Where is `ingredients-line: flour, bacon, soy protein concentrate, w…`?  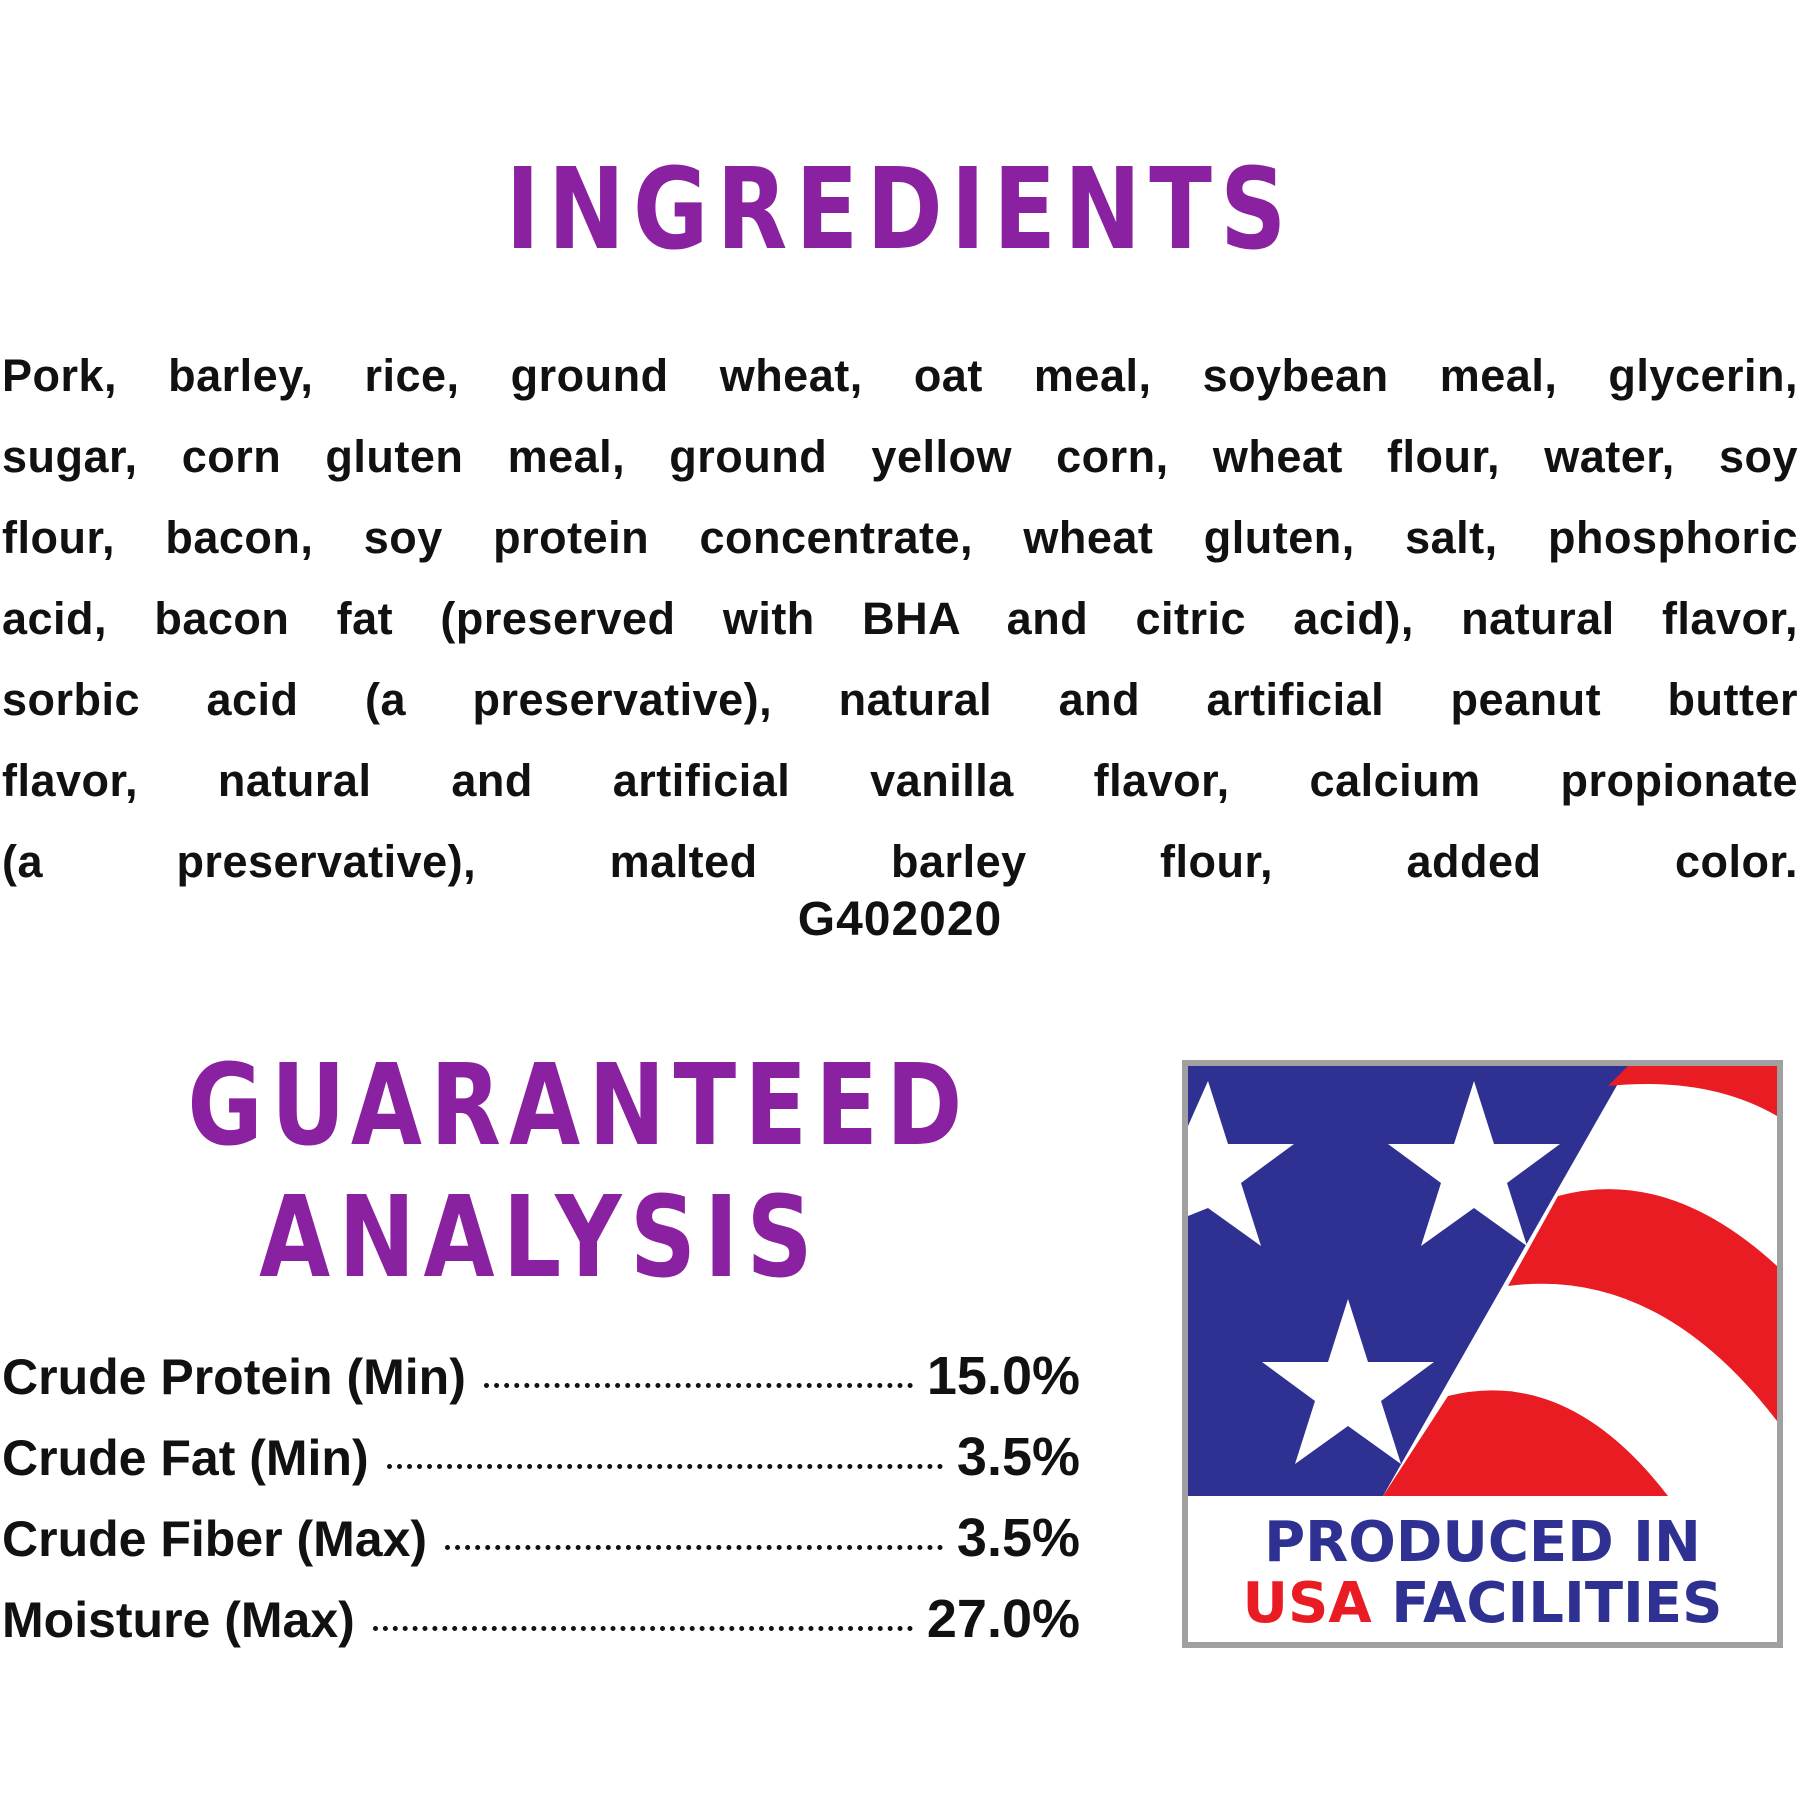 ingredients-line: flour, bacon, soy protein concentrate, w… is located at coordinates (900, 537).